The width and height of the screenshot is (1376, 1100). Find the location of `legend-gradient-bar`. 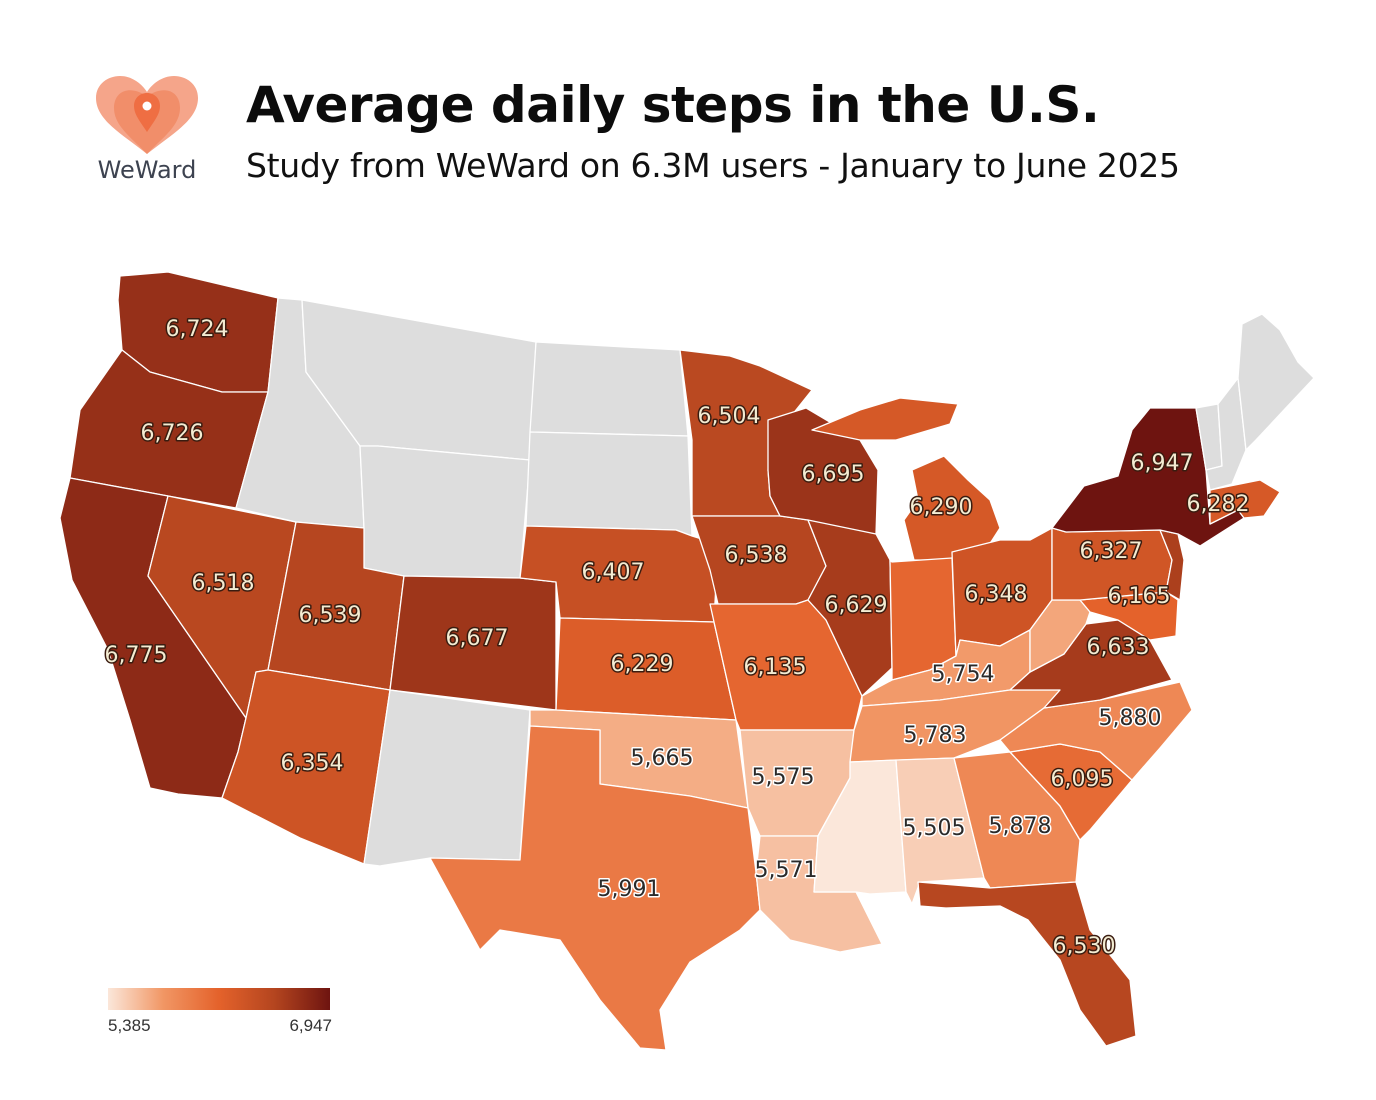

legend-gradient-bar is located at coordinates (219, 999).